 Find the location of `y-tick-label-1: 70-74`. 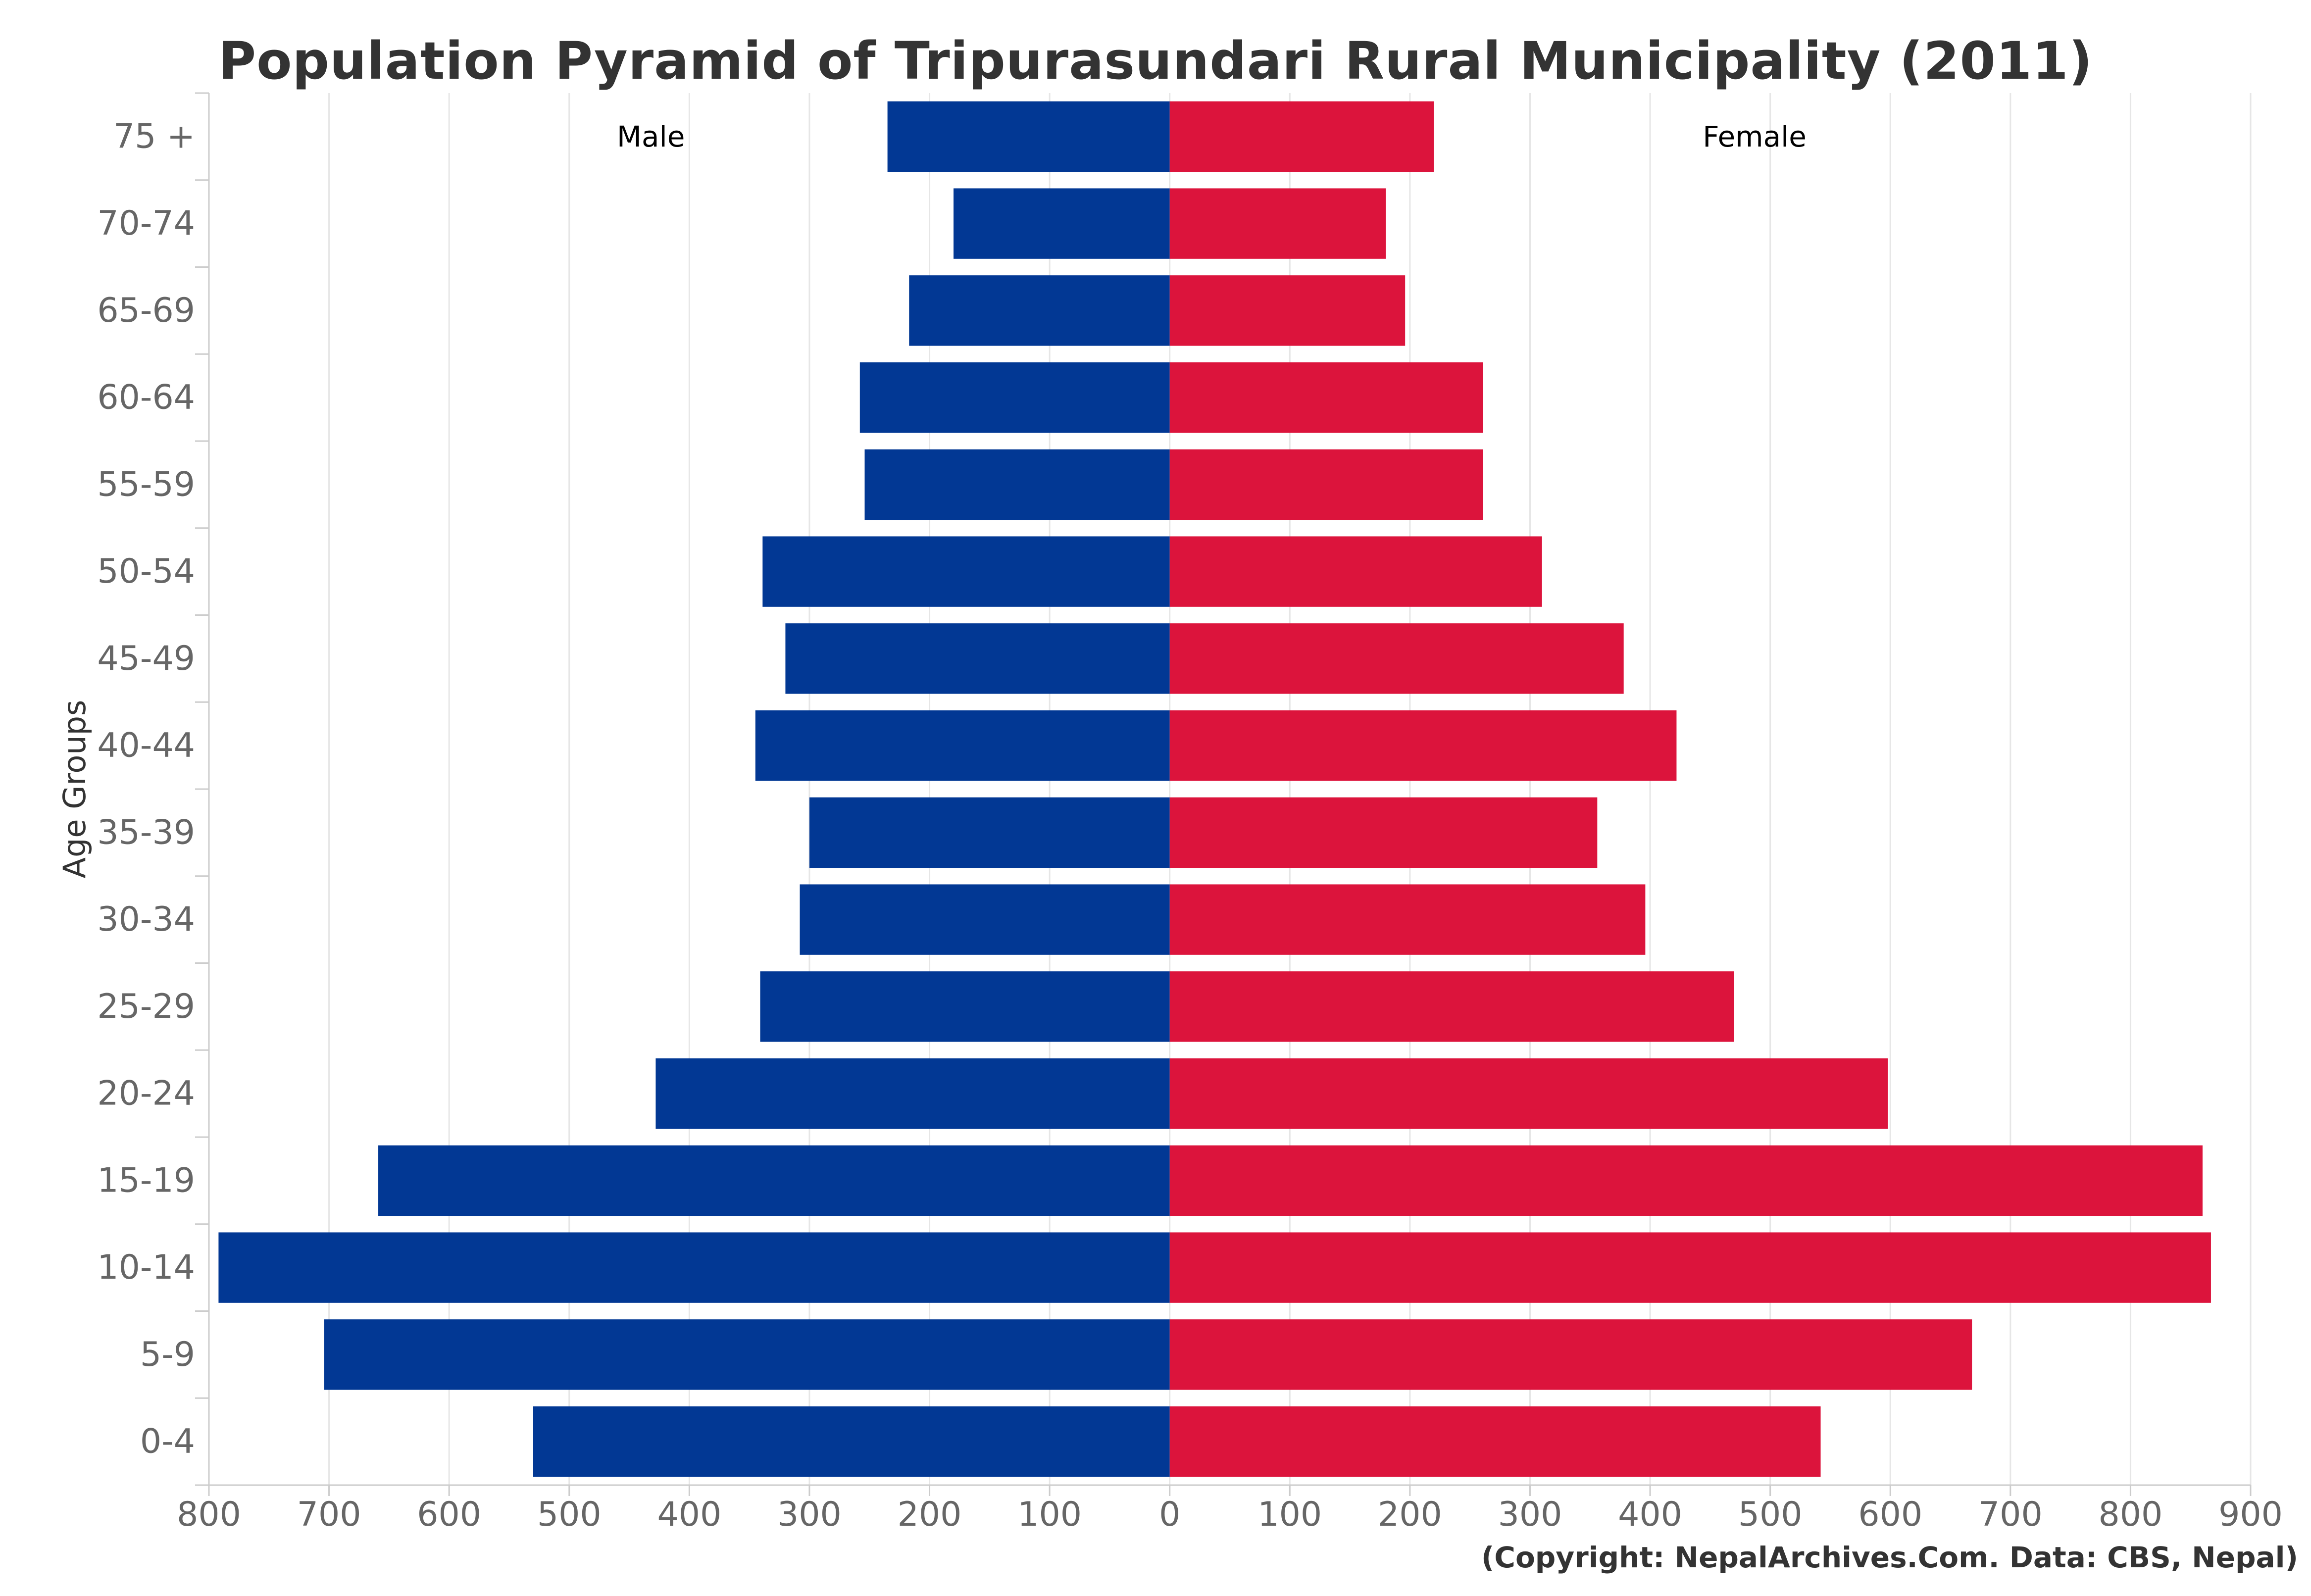

y-tick-label-1: 70-74 is located at coordinates (146, 223).